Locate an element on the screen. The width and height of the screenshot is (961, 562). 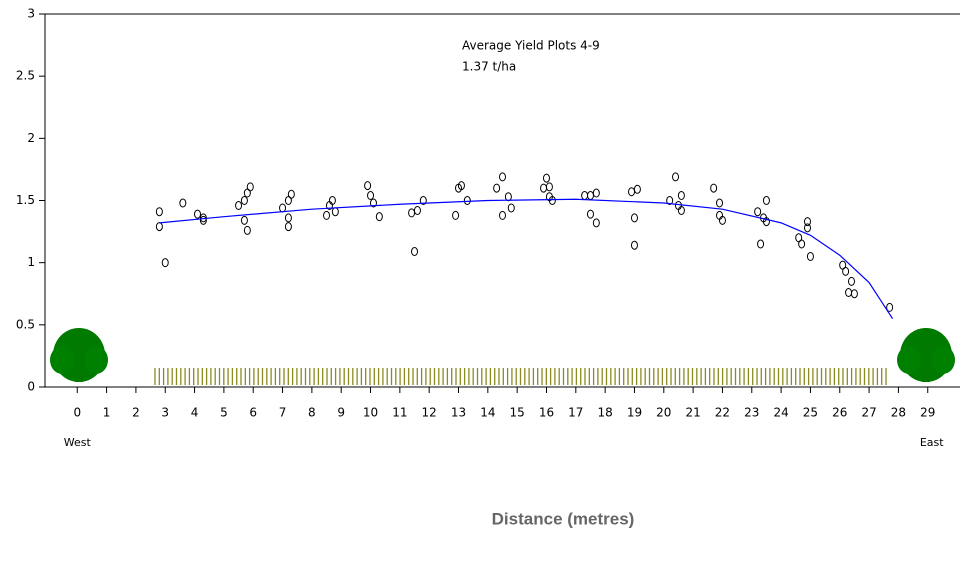
x-tick-label: 1 is located at coordinates (107, 413).